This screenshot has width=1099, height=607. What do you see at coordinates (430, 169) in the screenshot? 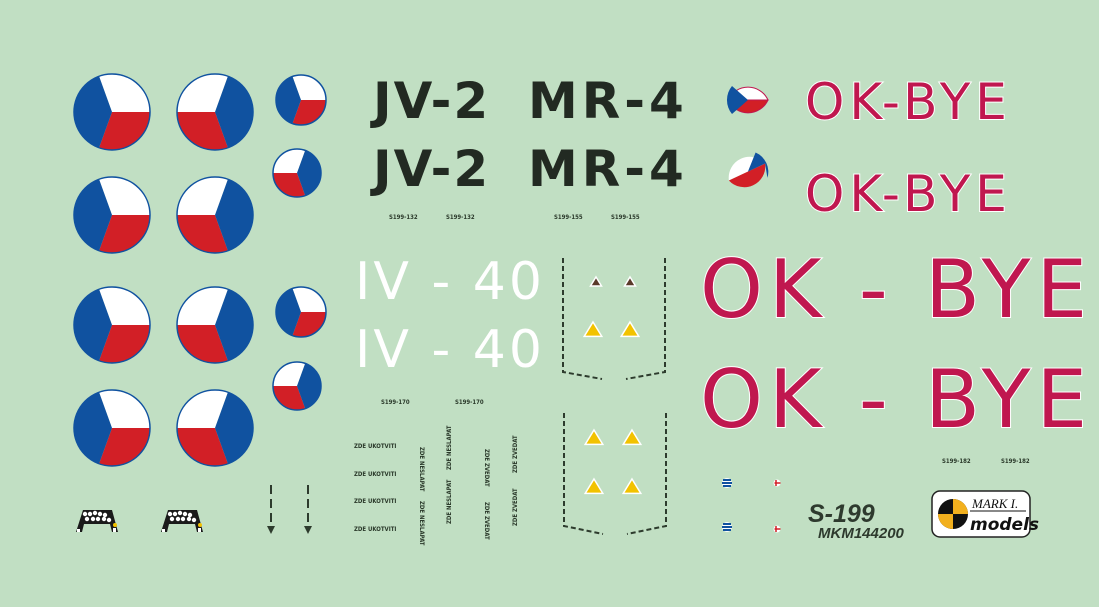
I see `registration-jv2-bottom: JV-2` at bounding box center [430, 169].